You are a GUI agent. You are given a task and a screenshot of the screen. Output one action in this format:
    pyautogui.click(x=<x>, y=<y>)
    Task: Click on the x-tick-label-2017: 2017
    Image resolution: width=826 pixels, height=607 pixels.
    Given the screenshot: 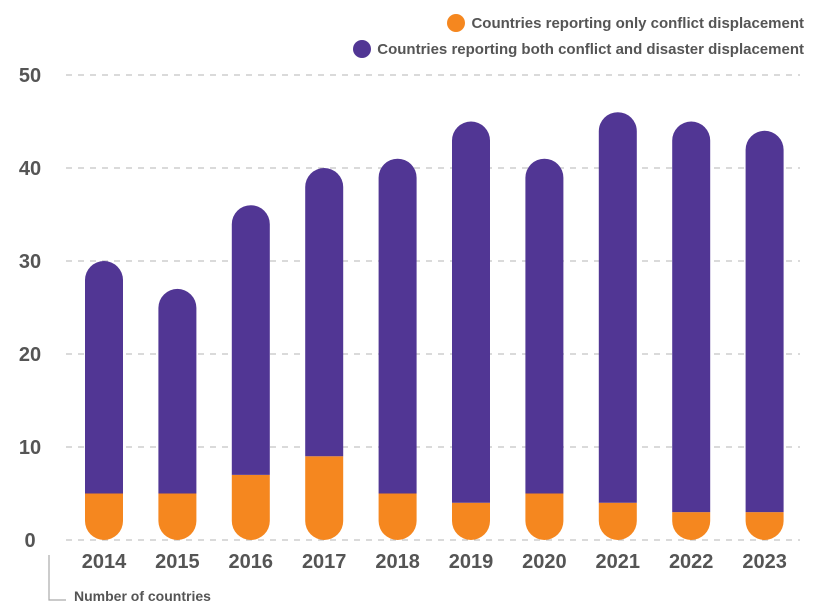 What is the action you would take?
    pyautogui.click(x=324, y=562)
    